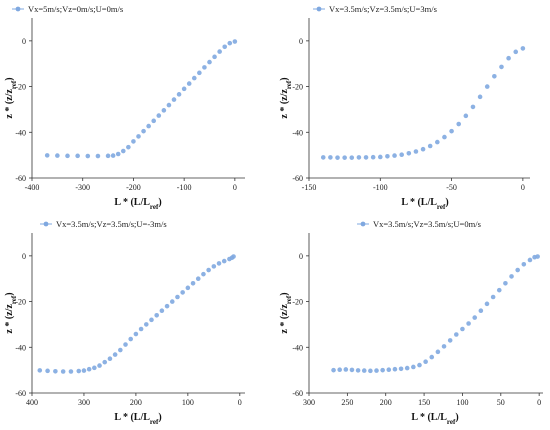  Describe the element at coordinates (347, 402) in the screenshot. I see `x-tick-label: 250` at that location.